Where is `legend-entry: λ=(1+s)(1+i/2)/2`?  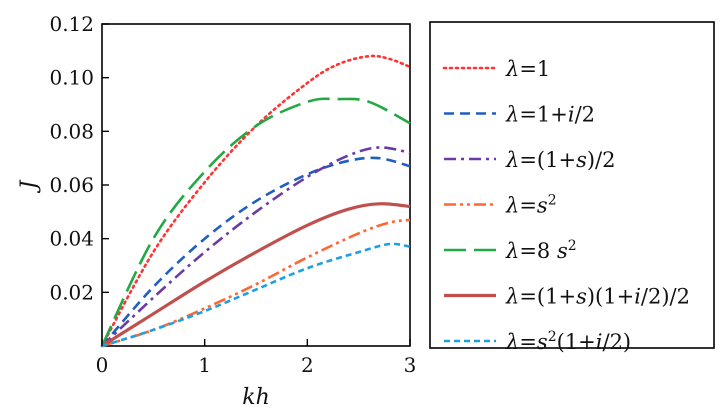
legend-entry: λ=(1+s)(1+i/2)/2 is located at coordinates (567, 297).